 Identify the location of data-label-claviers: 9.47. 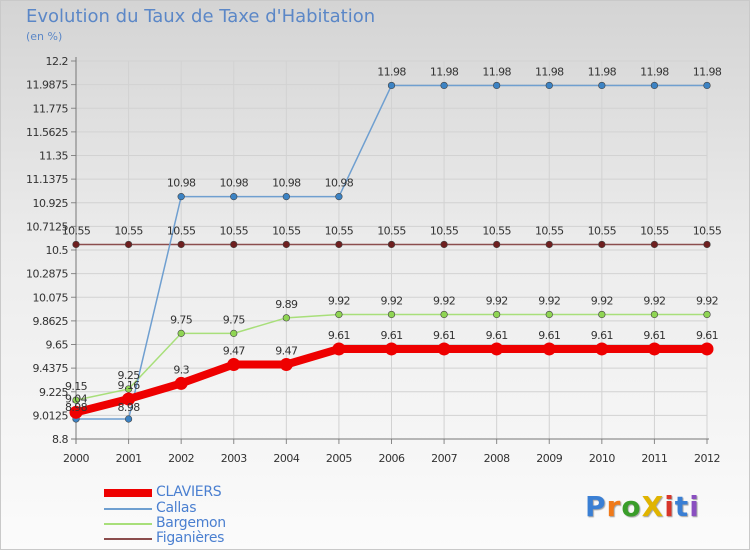
(286, 351).